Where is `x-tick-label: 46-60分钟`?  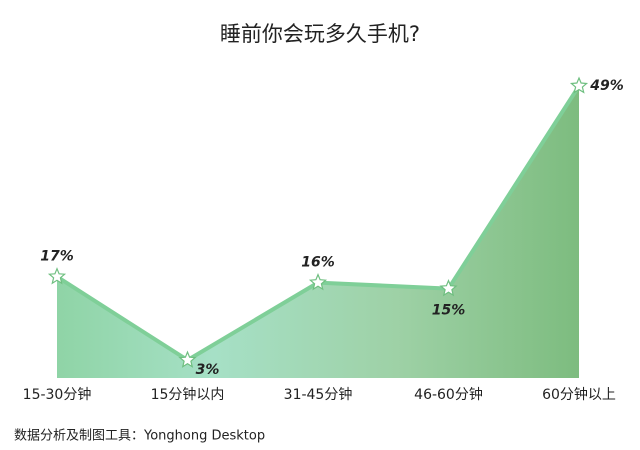 x-tick-label: 46-60分钟 is located at coordinates (448, 394).